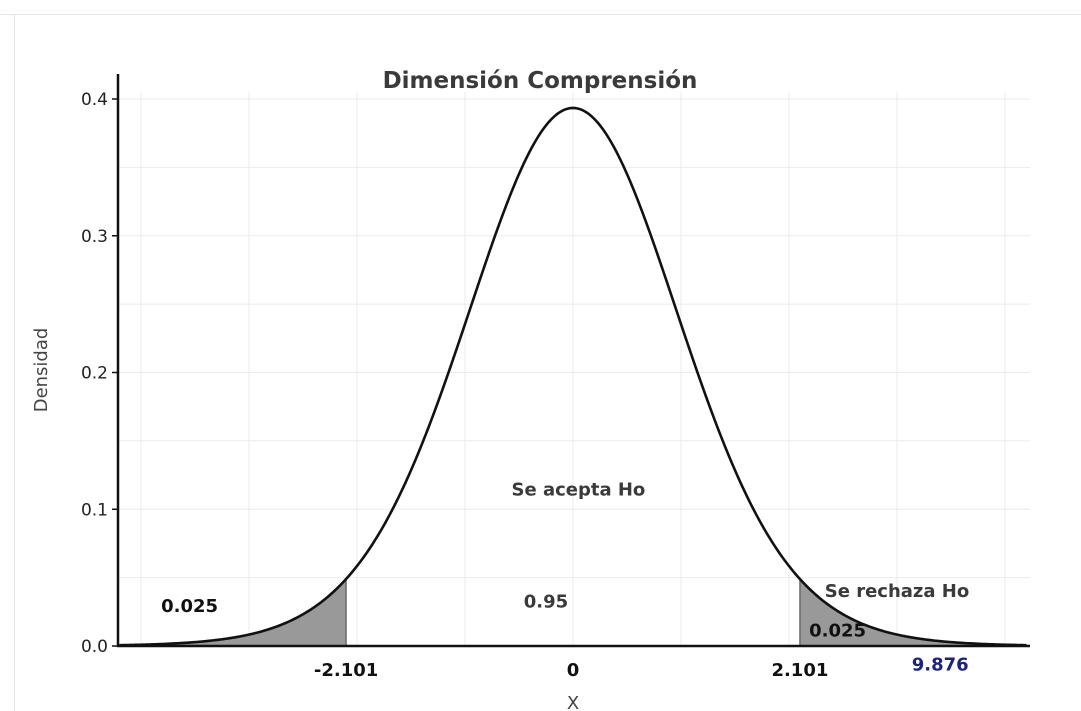 The width and height of the screenshot is (1081, 711). Describe the element at coordinates (540, 14) in the screenshot. I see `frame-top-border` at that location.